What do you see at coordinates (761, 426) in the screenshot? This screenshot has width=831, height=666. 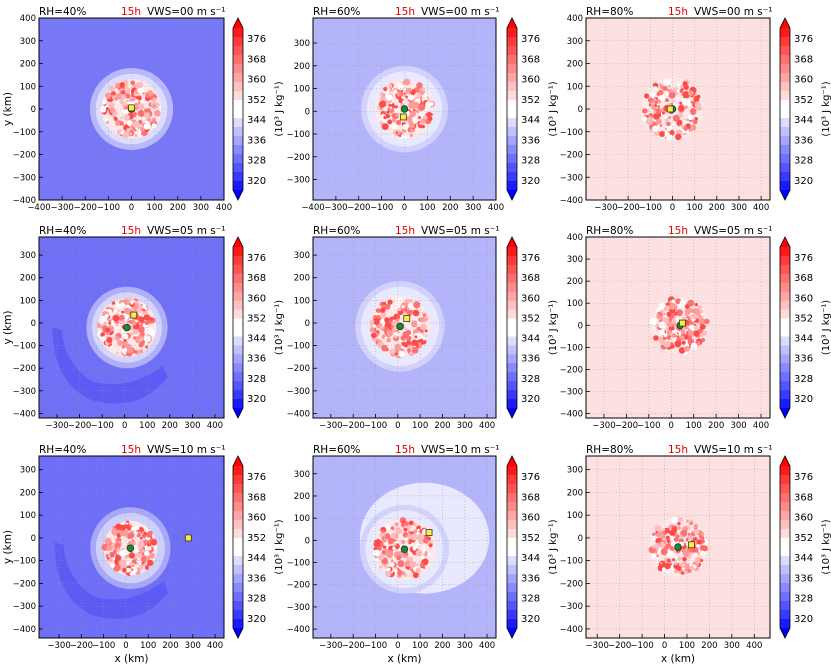 I see `x-tick-label: 400` at bounding box center [761, 426].